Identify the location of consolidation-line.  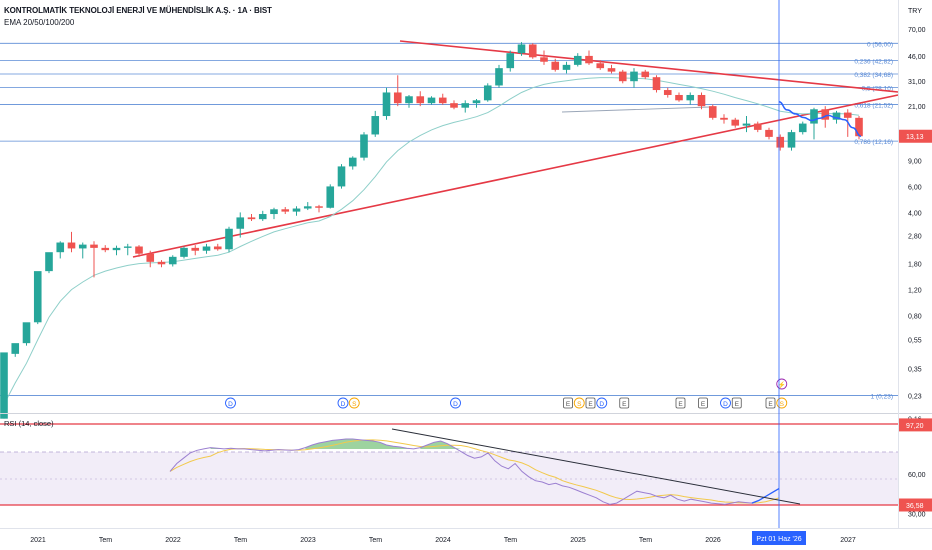
(636, 109).